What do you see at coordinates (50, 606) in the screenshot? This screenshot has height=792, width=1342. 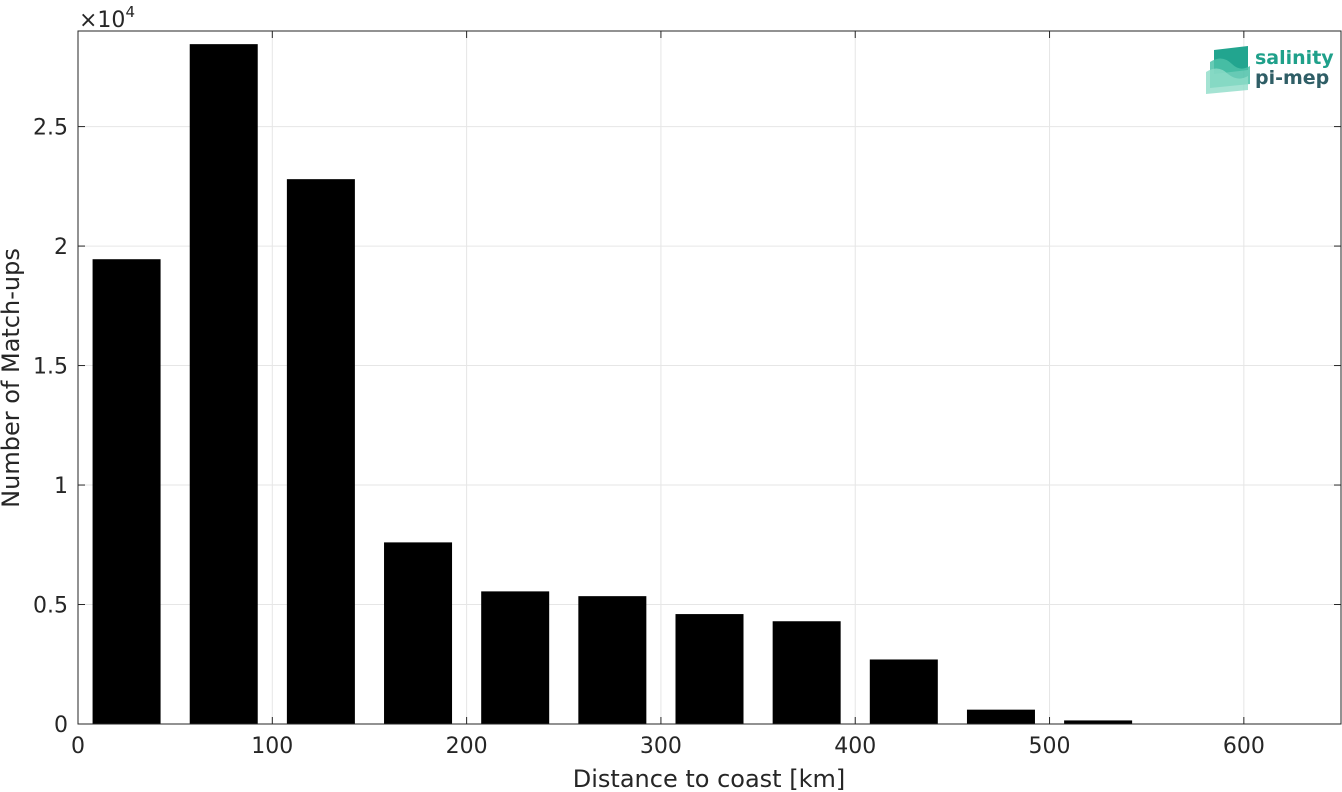 I see `y-tick-label: 0.5` at bounding box center [50, 606].